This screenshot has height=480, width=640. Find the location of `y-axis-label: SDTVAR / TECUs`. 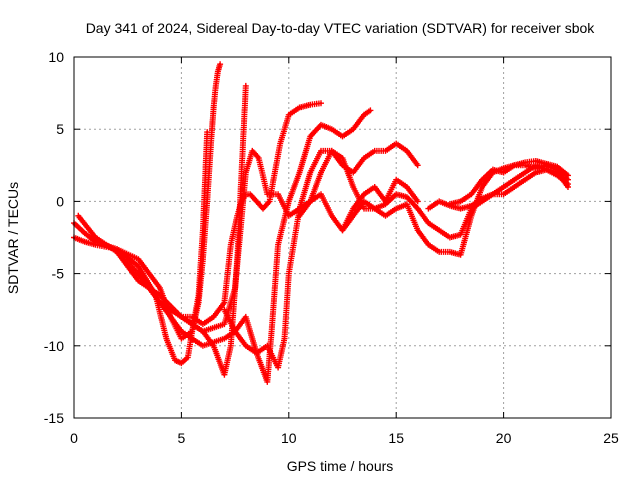

y-axis-label: SDTVAR / TECUs is located at coordinates (13, 238).